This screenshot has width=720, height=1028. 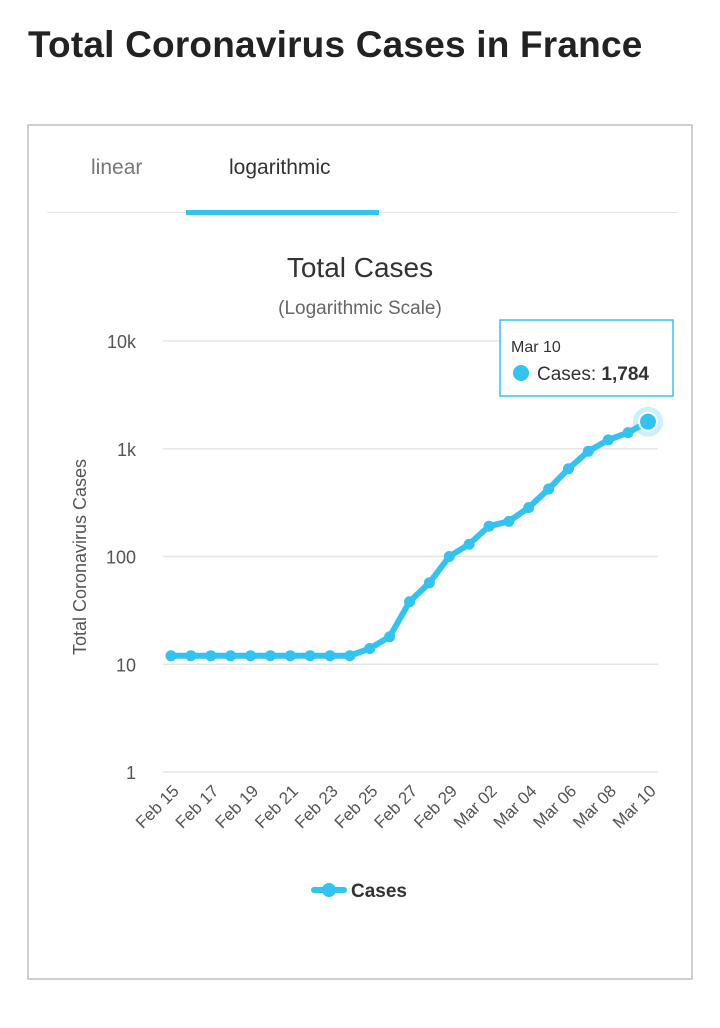 What do you see at coordinates (395, 806) in the screenshot?
I see `x-tick-label: Feb 27` at bounding box center [395, 806].